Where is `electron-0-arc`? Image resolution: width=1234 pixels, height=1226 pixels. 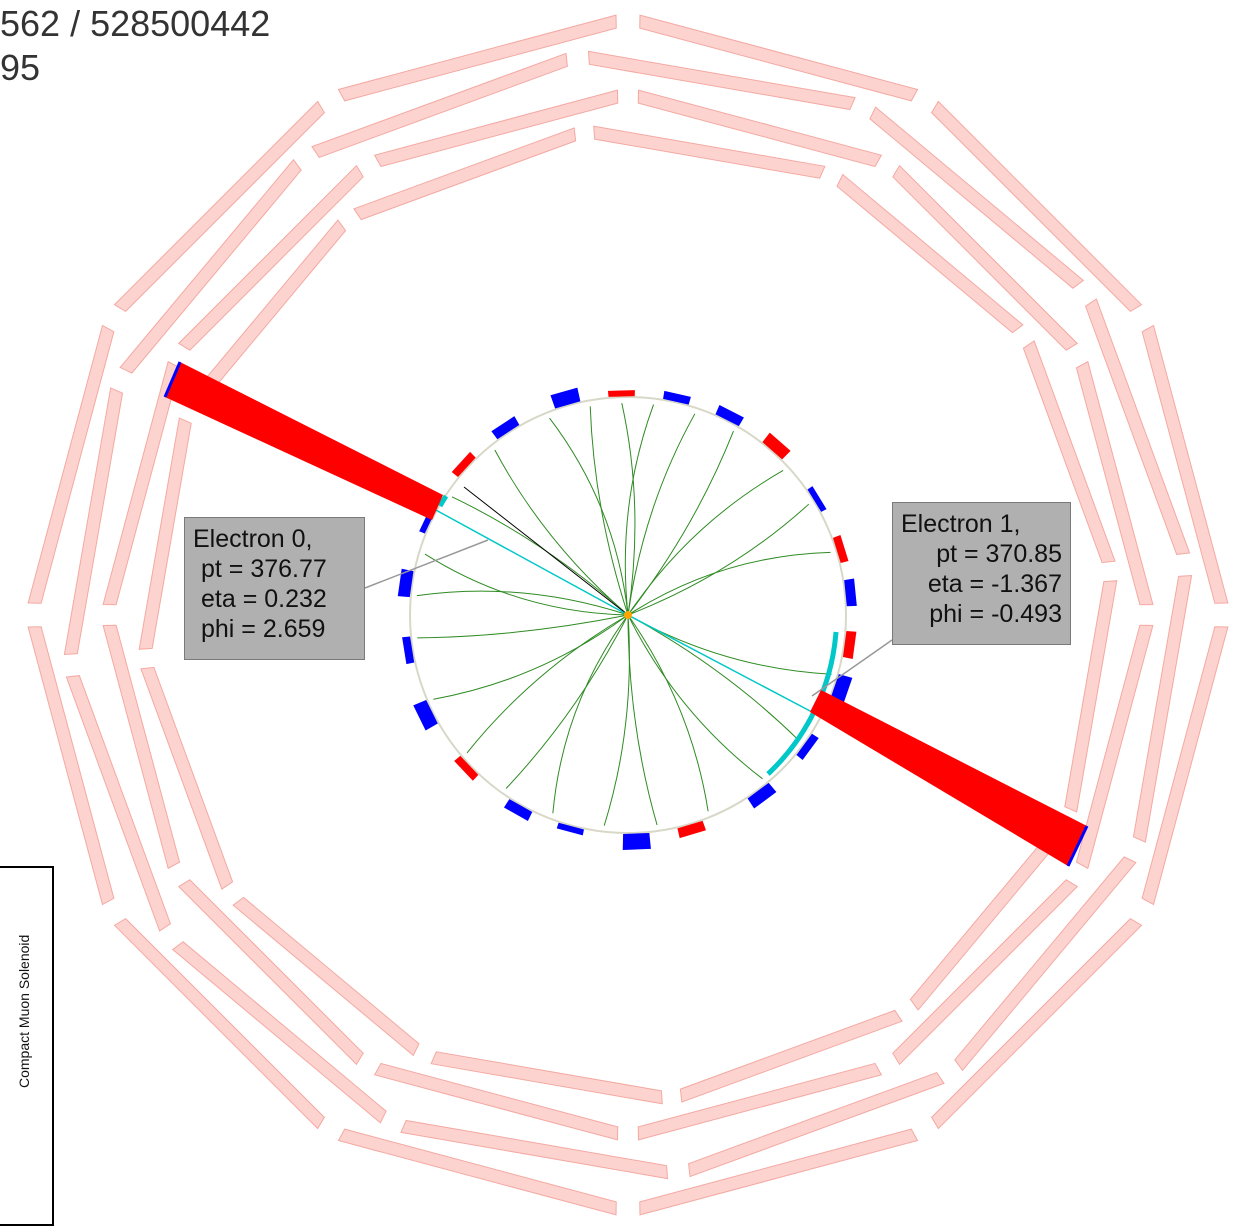 electron-0-arc is located at coordinates (443, 501).